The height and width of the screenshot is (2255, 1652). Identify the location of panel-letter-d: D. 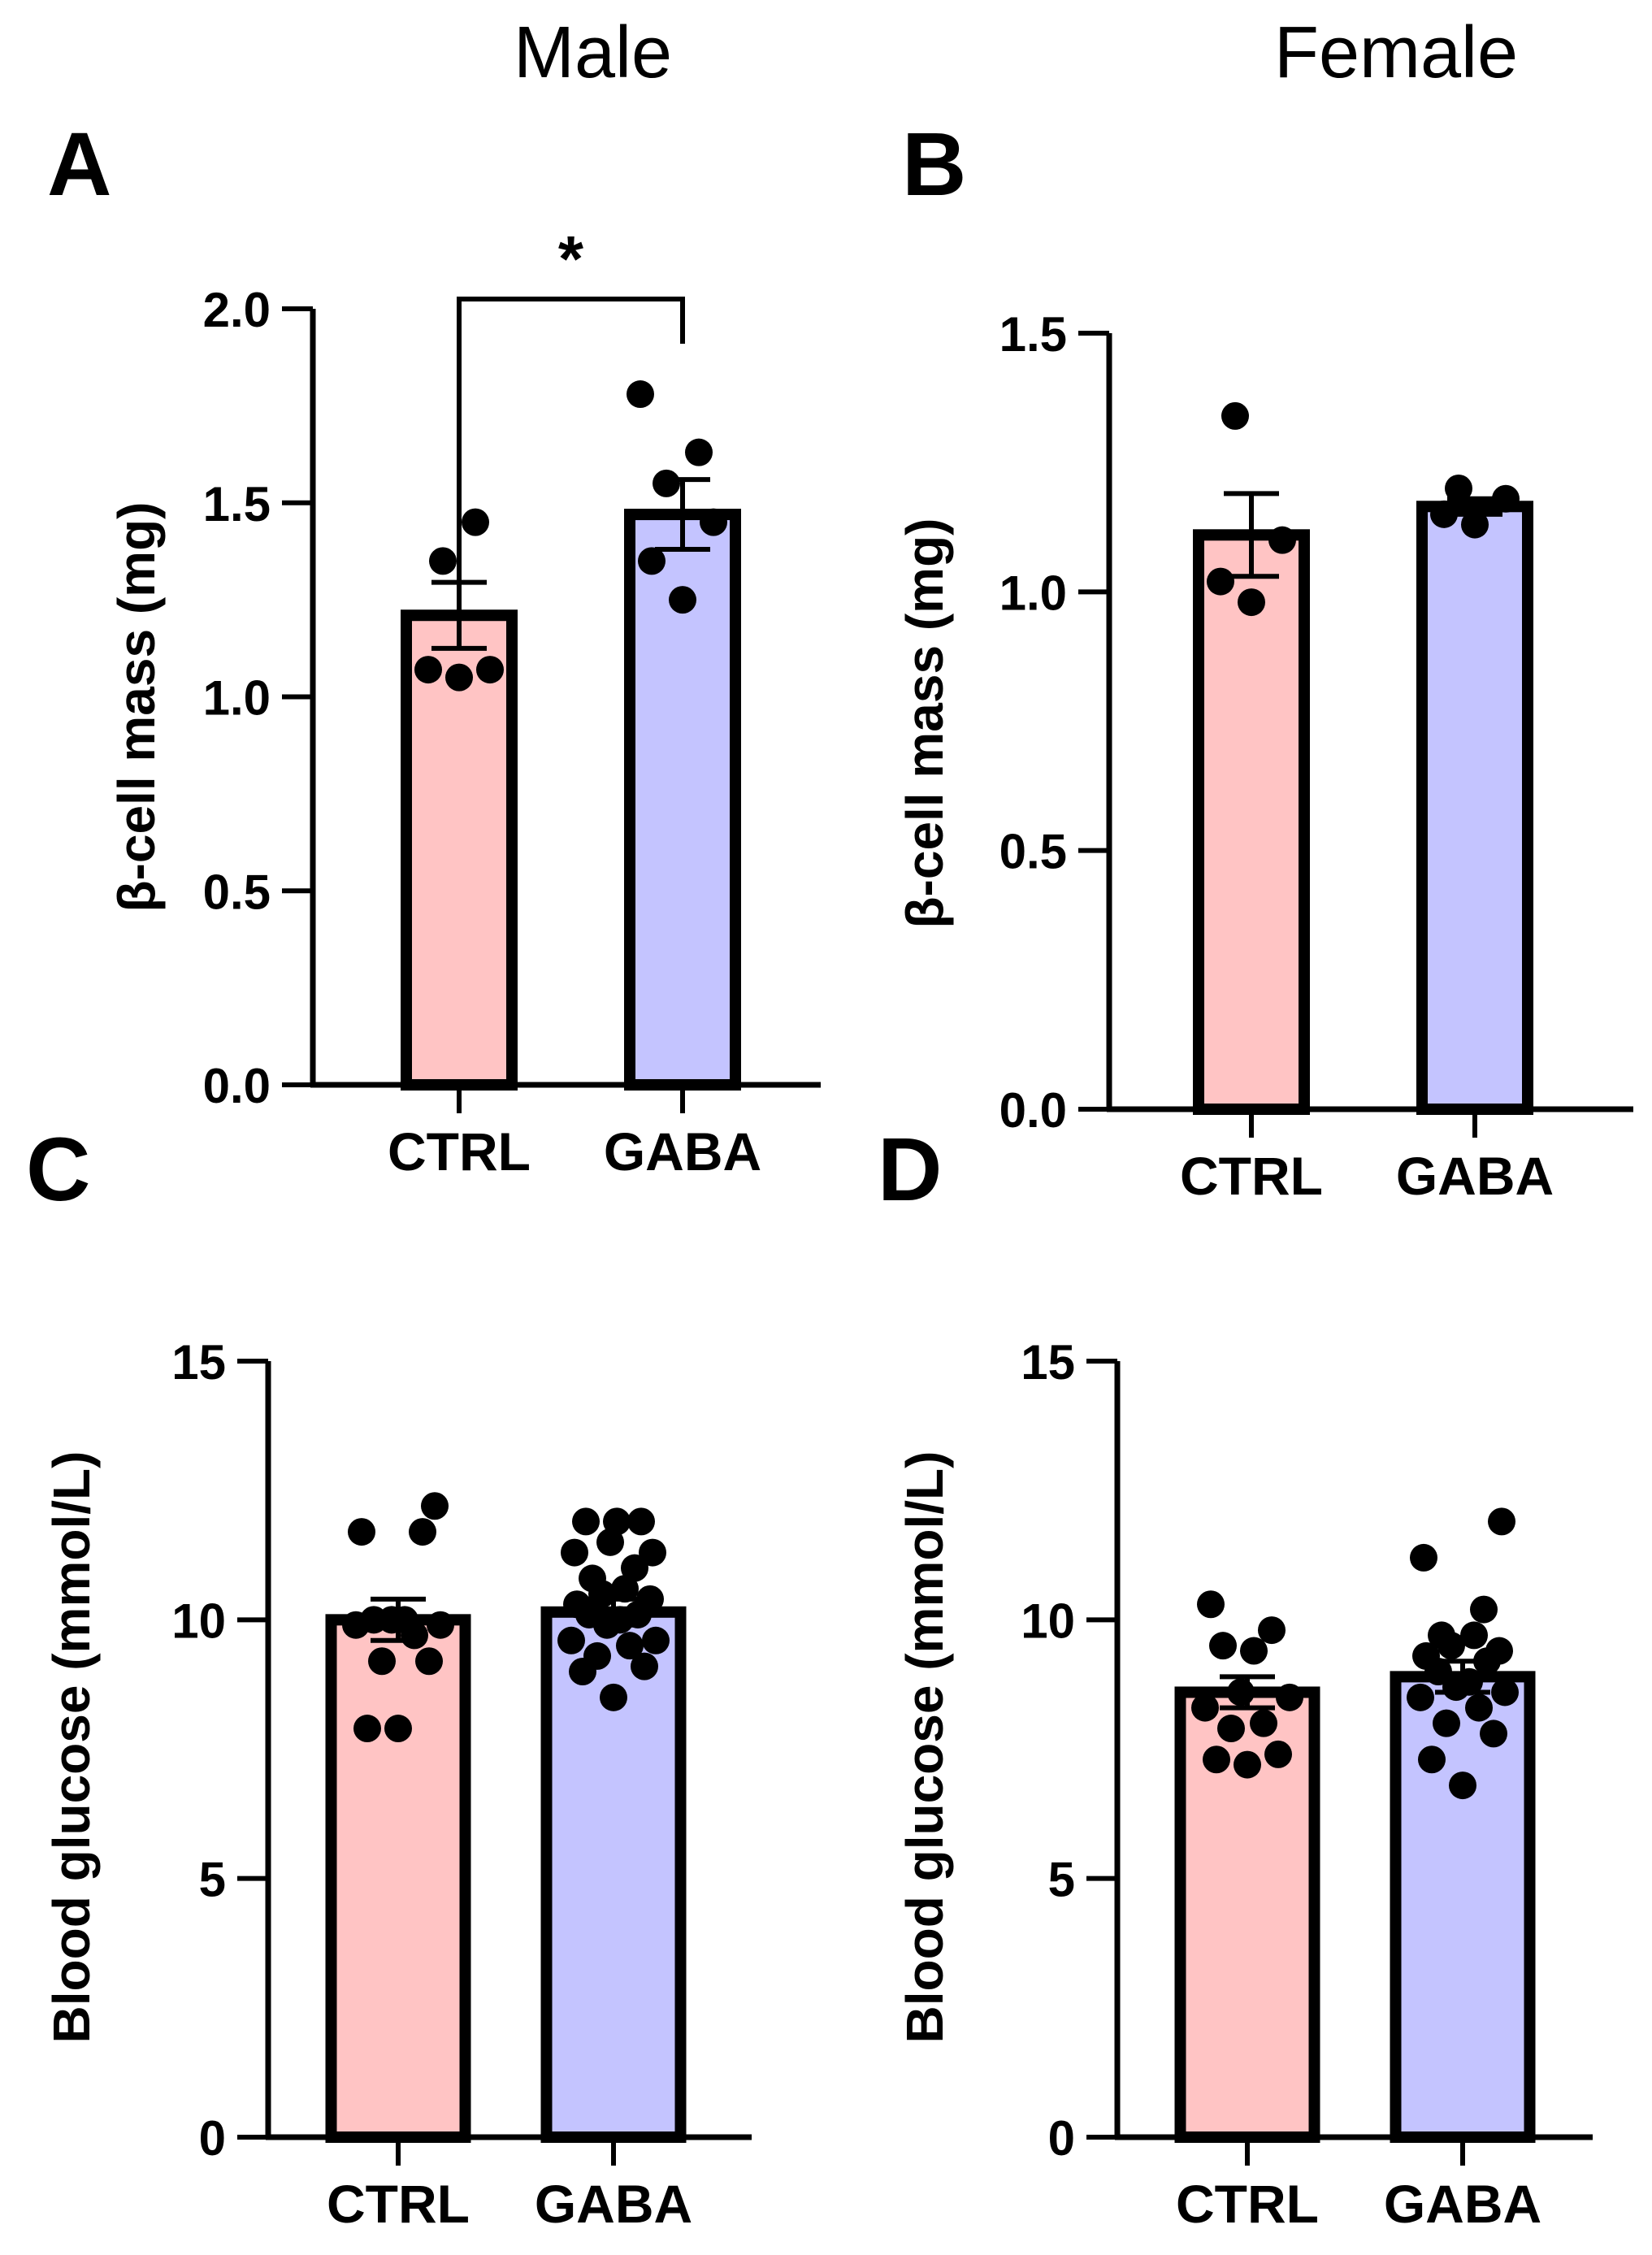
(910, 1170).